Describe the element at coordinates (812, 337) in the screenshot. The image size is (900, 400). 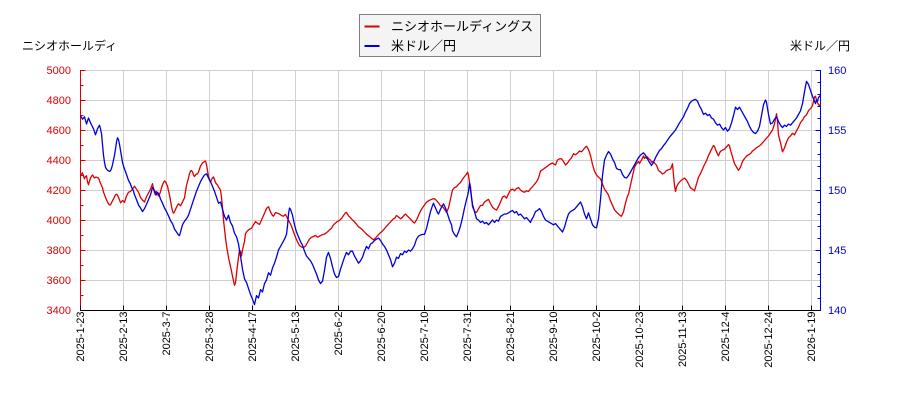
I see `svg-text: 2026-1-19` at that location.